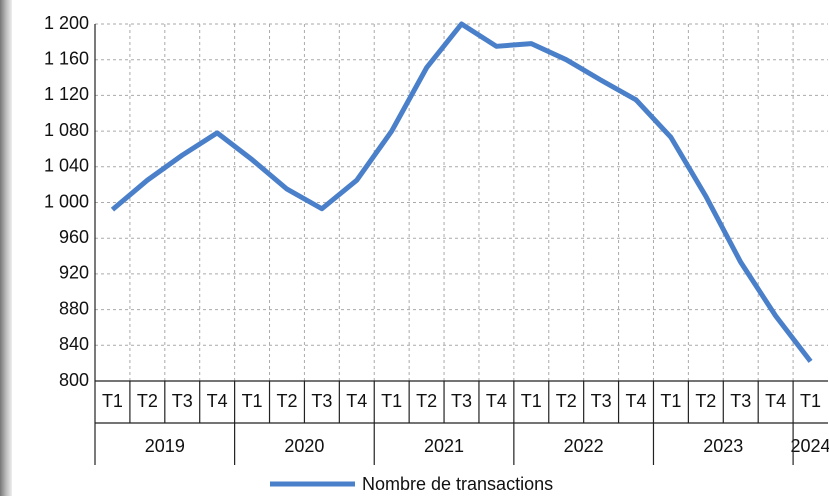  I want to click on y-tick-label: 1 080, so click(66, 130).